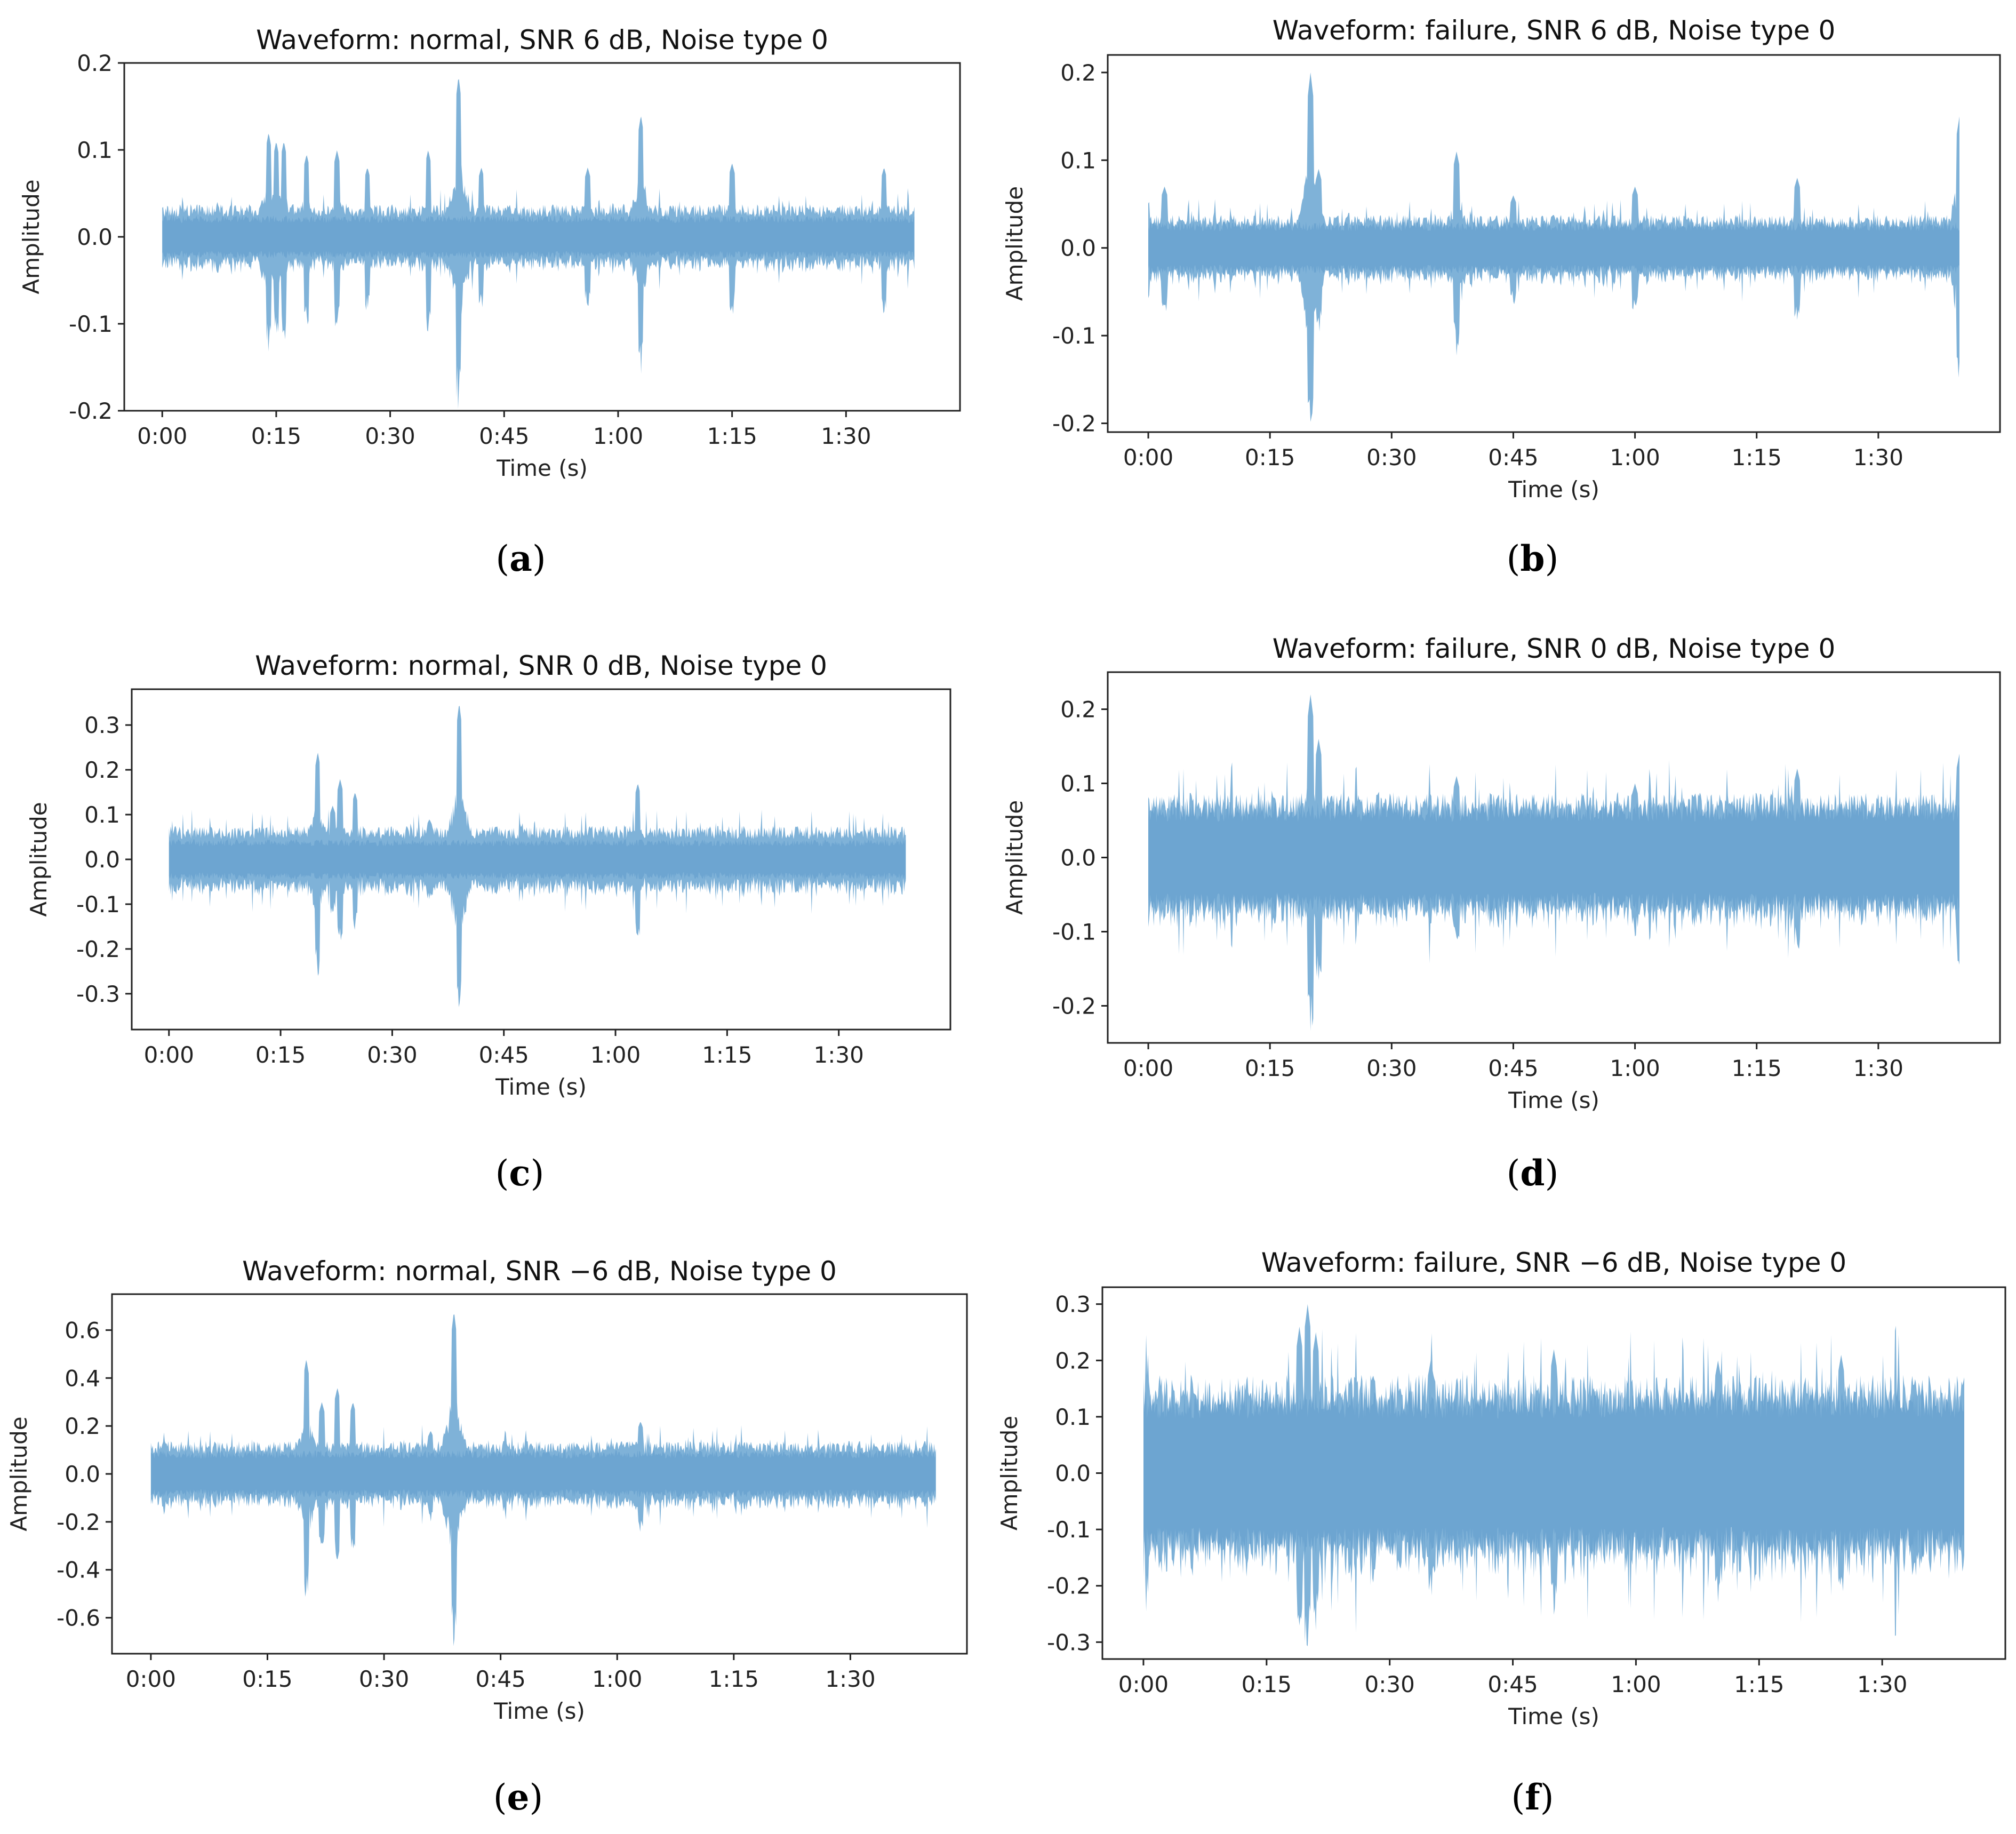 This screenshot has width=2016, height=1834. I want to click on panel-caption: (c), so click(520, 1173).